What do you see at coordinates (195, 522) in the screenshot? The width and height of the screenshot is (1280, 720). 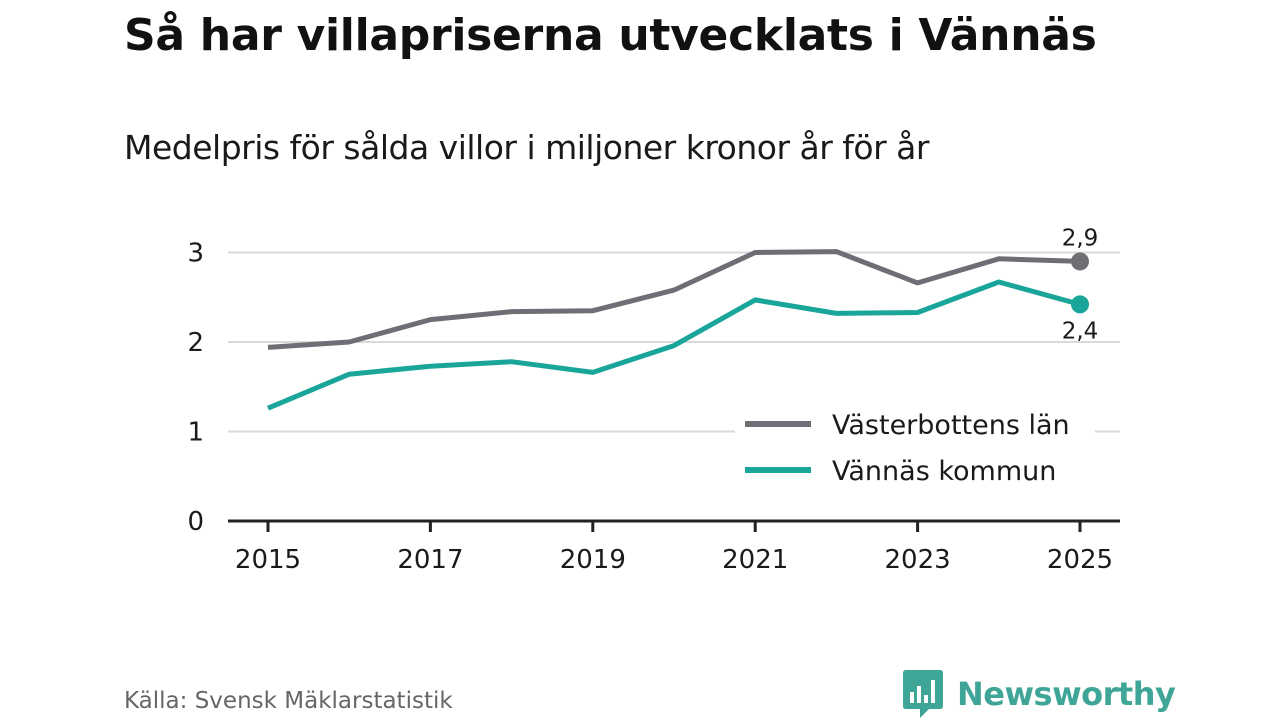 I see `y-tick-label: 0` at bounding box center [195, 522].